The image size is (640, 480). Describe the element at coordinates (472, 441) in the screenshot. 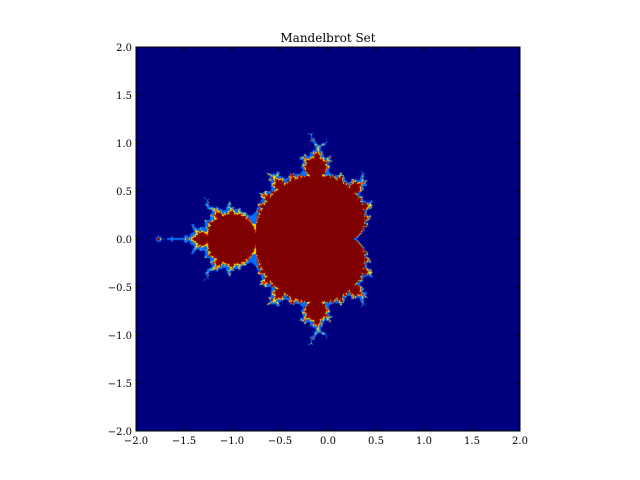

I see `x-tick-label: 1.5` at that location.